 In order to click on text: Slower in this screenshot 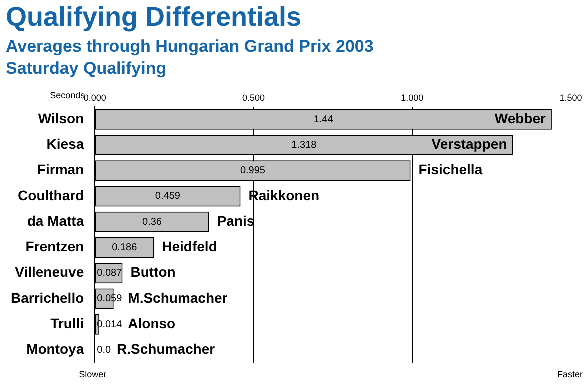, I will do `click(93, 374)`.